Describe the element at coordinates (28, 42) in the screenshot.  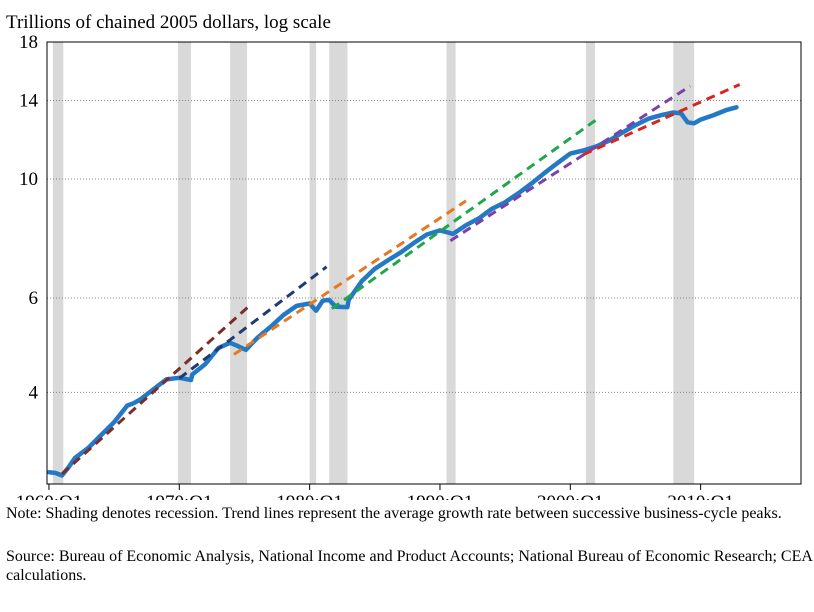
I see `y-tick-label: 18` at that location.